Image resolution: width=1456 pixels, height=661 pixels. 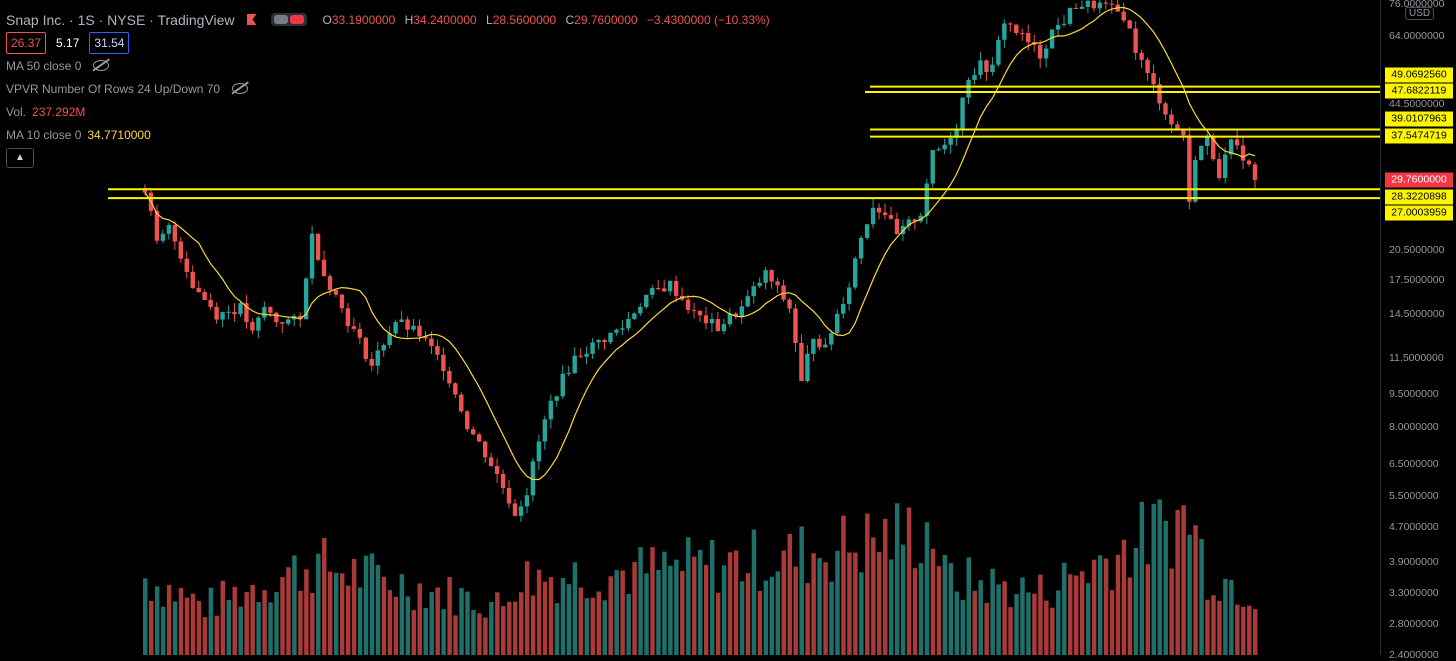 I want to click on chevron-up-icon: ▲, so click(x=20, y=157).